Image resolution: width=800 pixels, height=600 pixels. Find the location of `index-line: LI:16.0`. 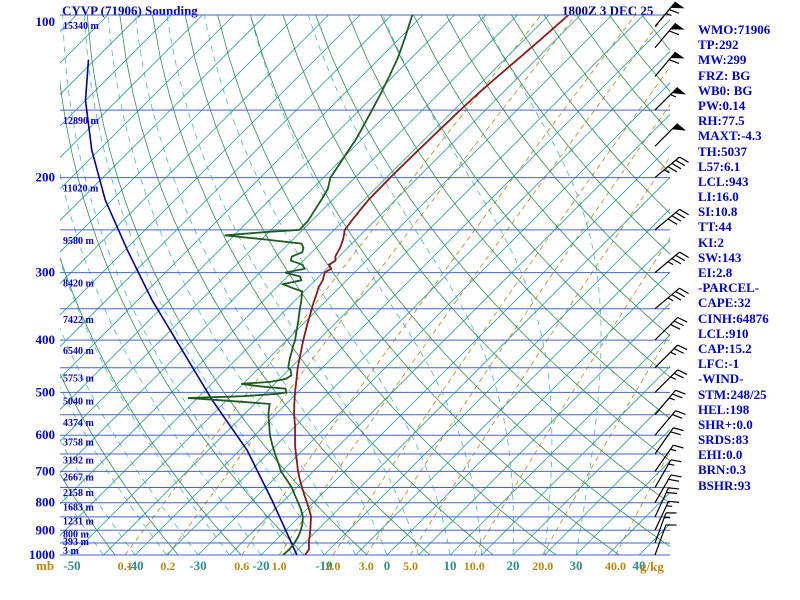

index-line: LI:16.0 is located at coordinates (718, 197).